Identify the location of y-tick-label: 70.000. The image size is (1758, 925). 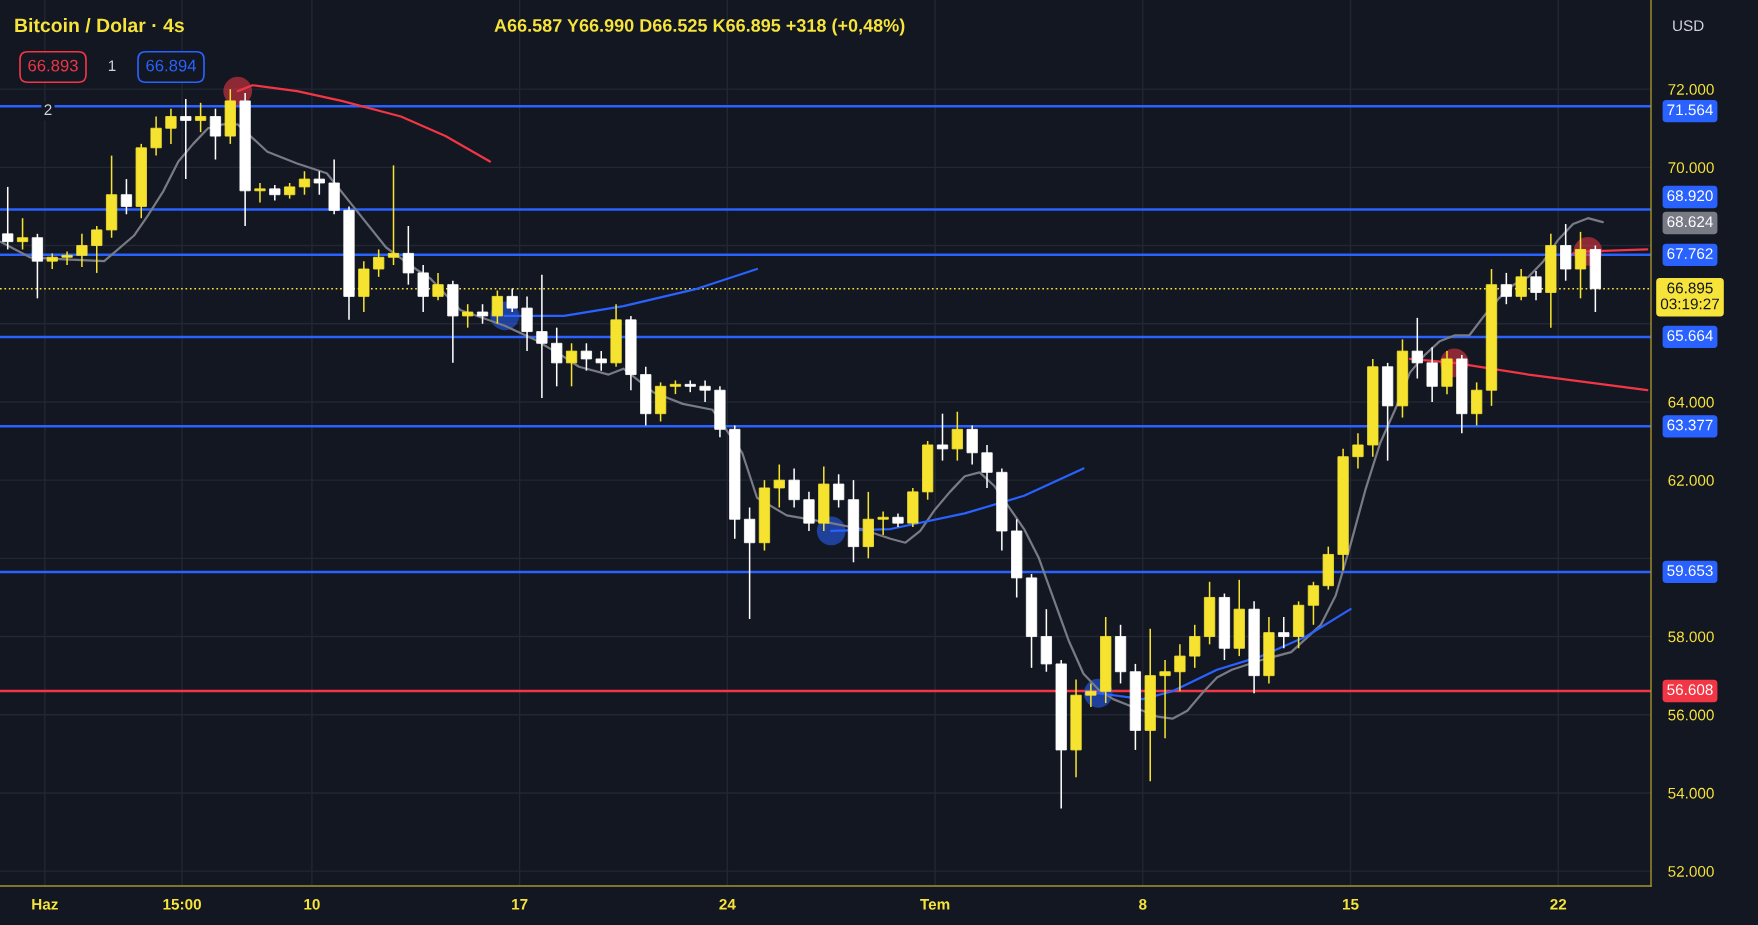
(1691, 168).